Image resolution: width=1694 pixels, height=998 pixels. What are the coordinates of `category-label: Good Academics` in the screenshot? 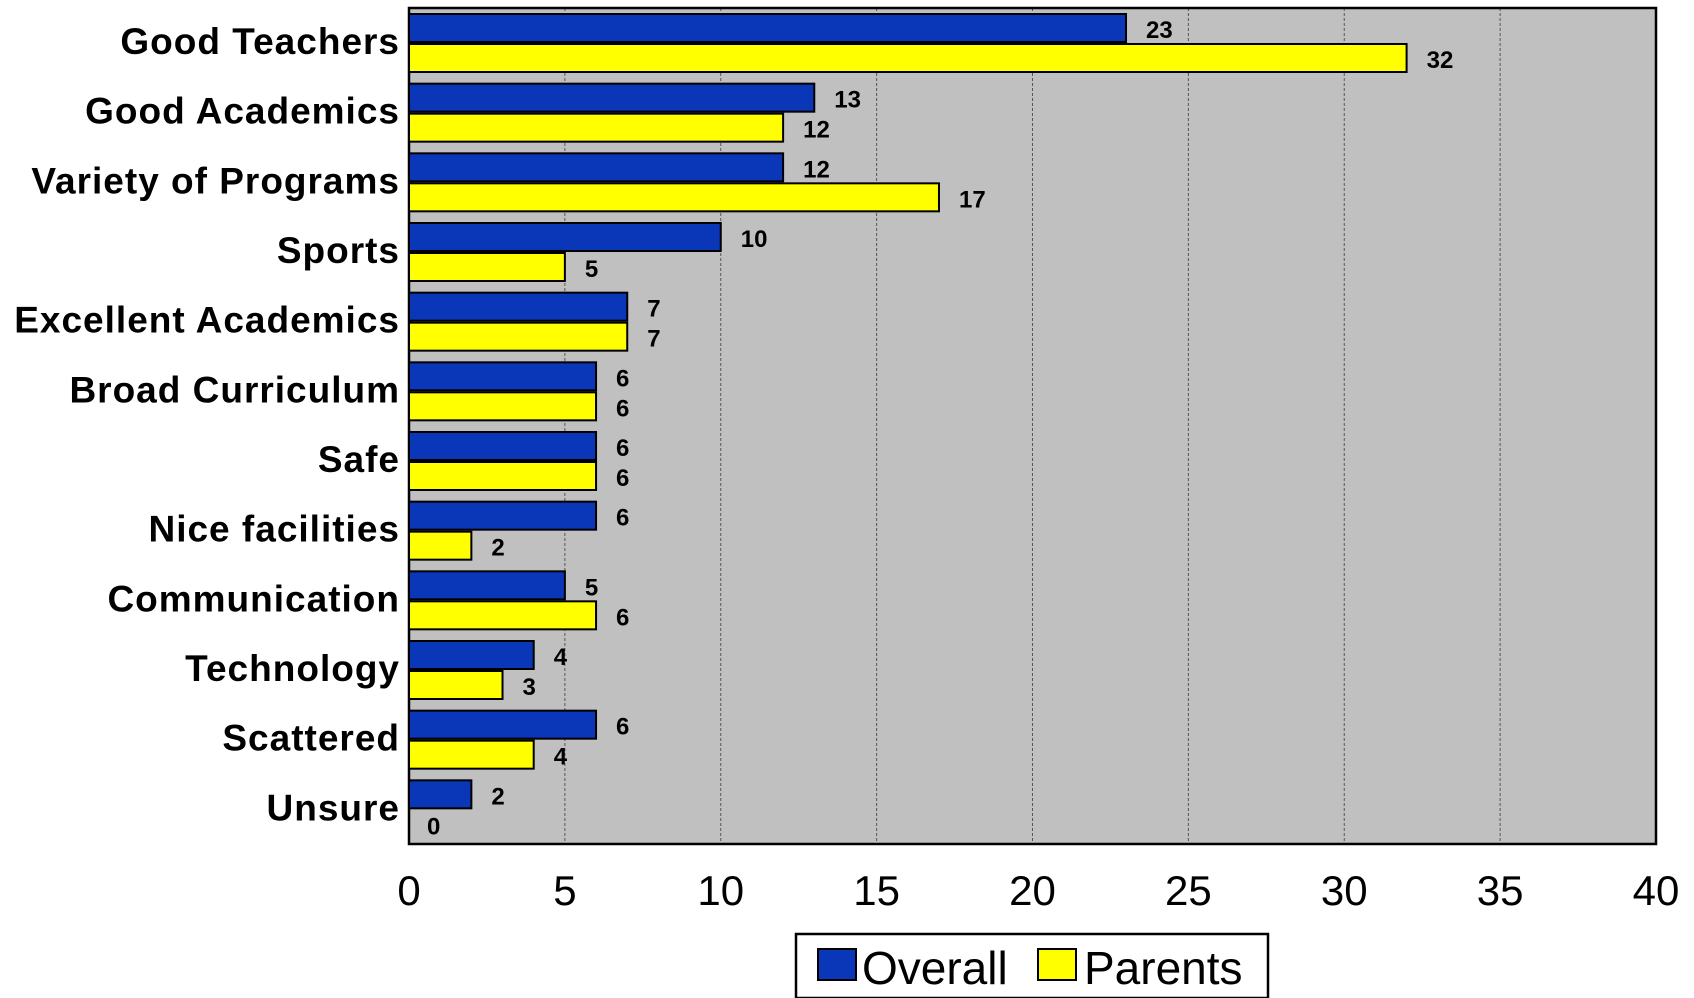 It's located at (242, 111).